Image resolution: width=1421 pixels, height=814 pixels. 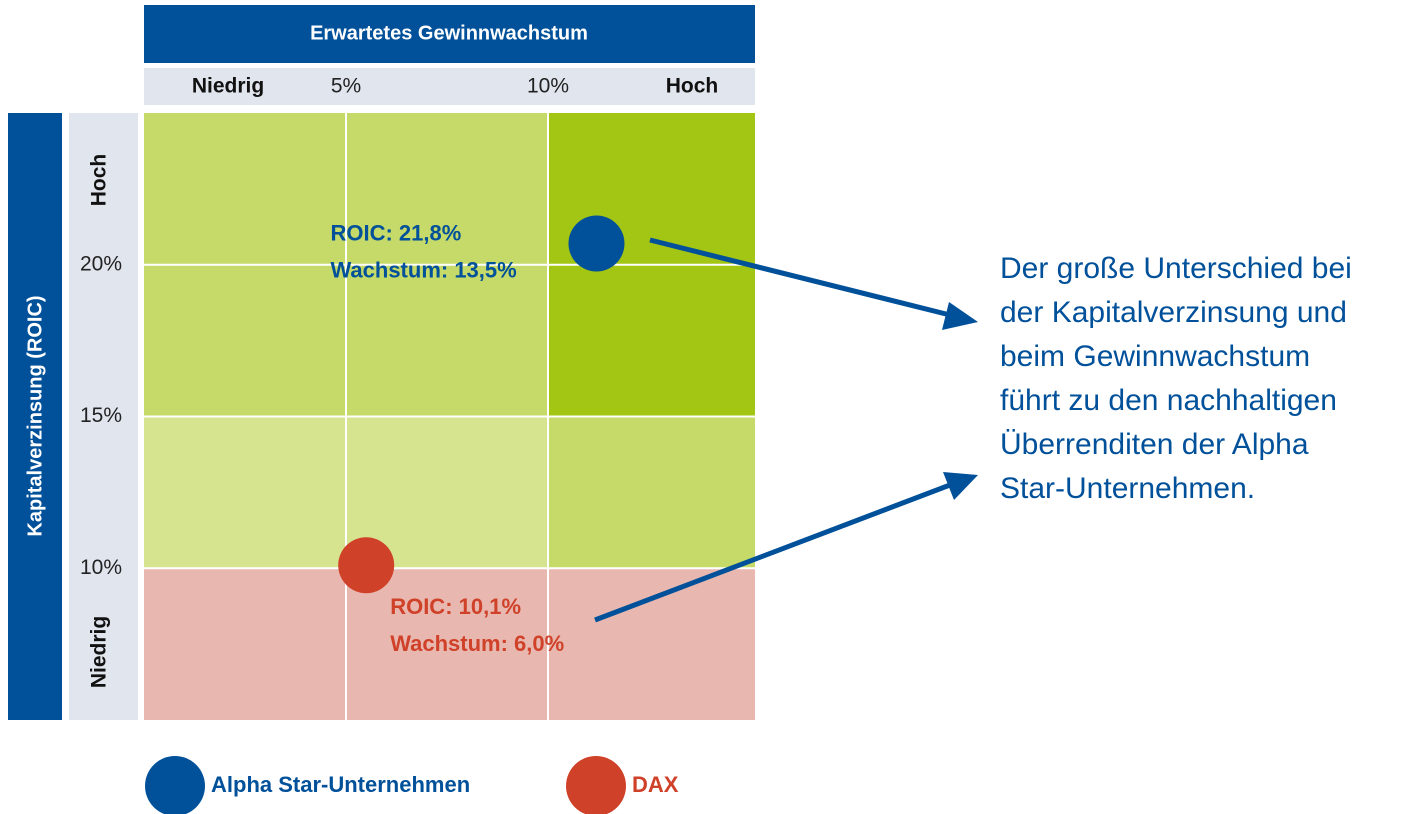 I want to click on x-tick-row, so click(x=449, y=86).